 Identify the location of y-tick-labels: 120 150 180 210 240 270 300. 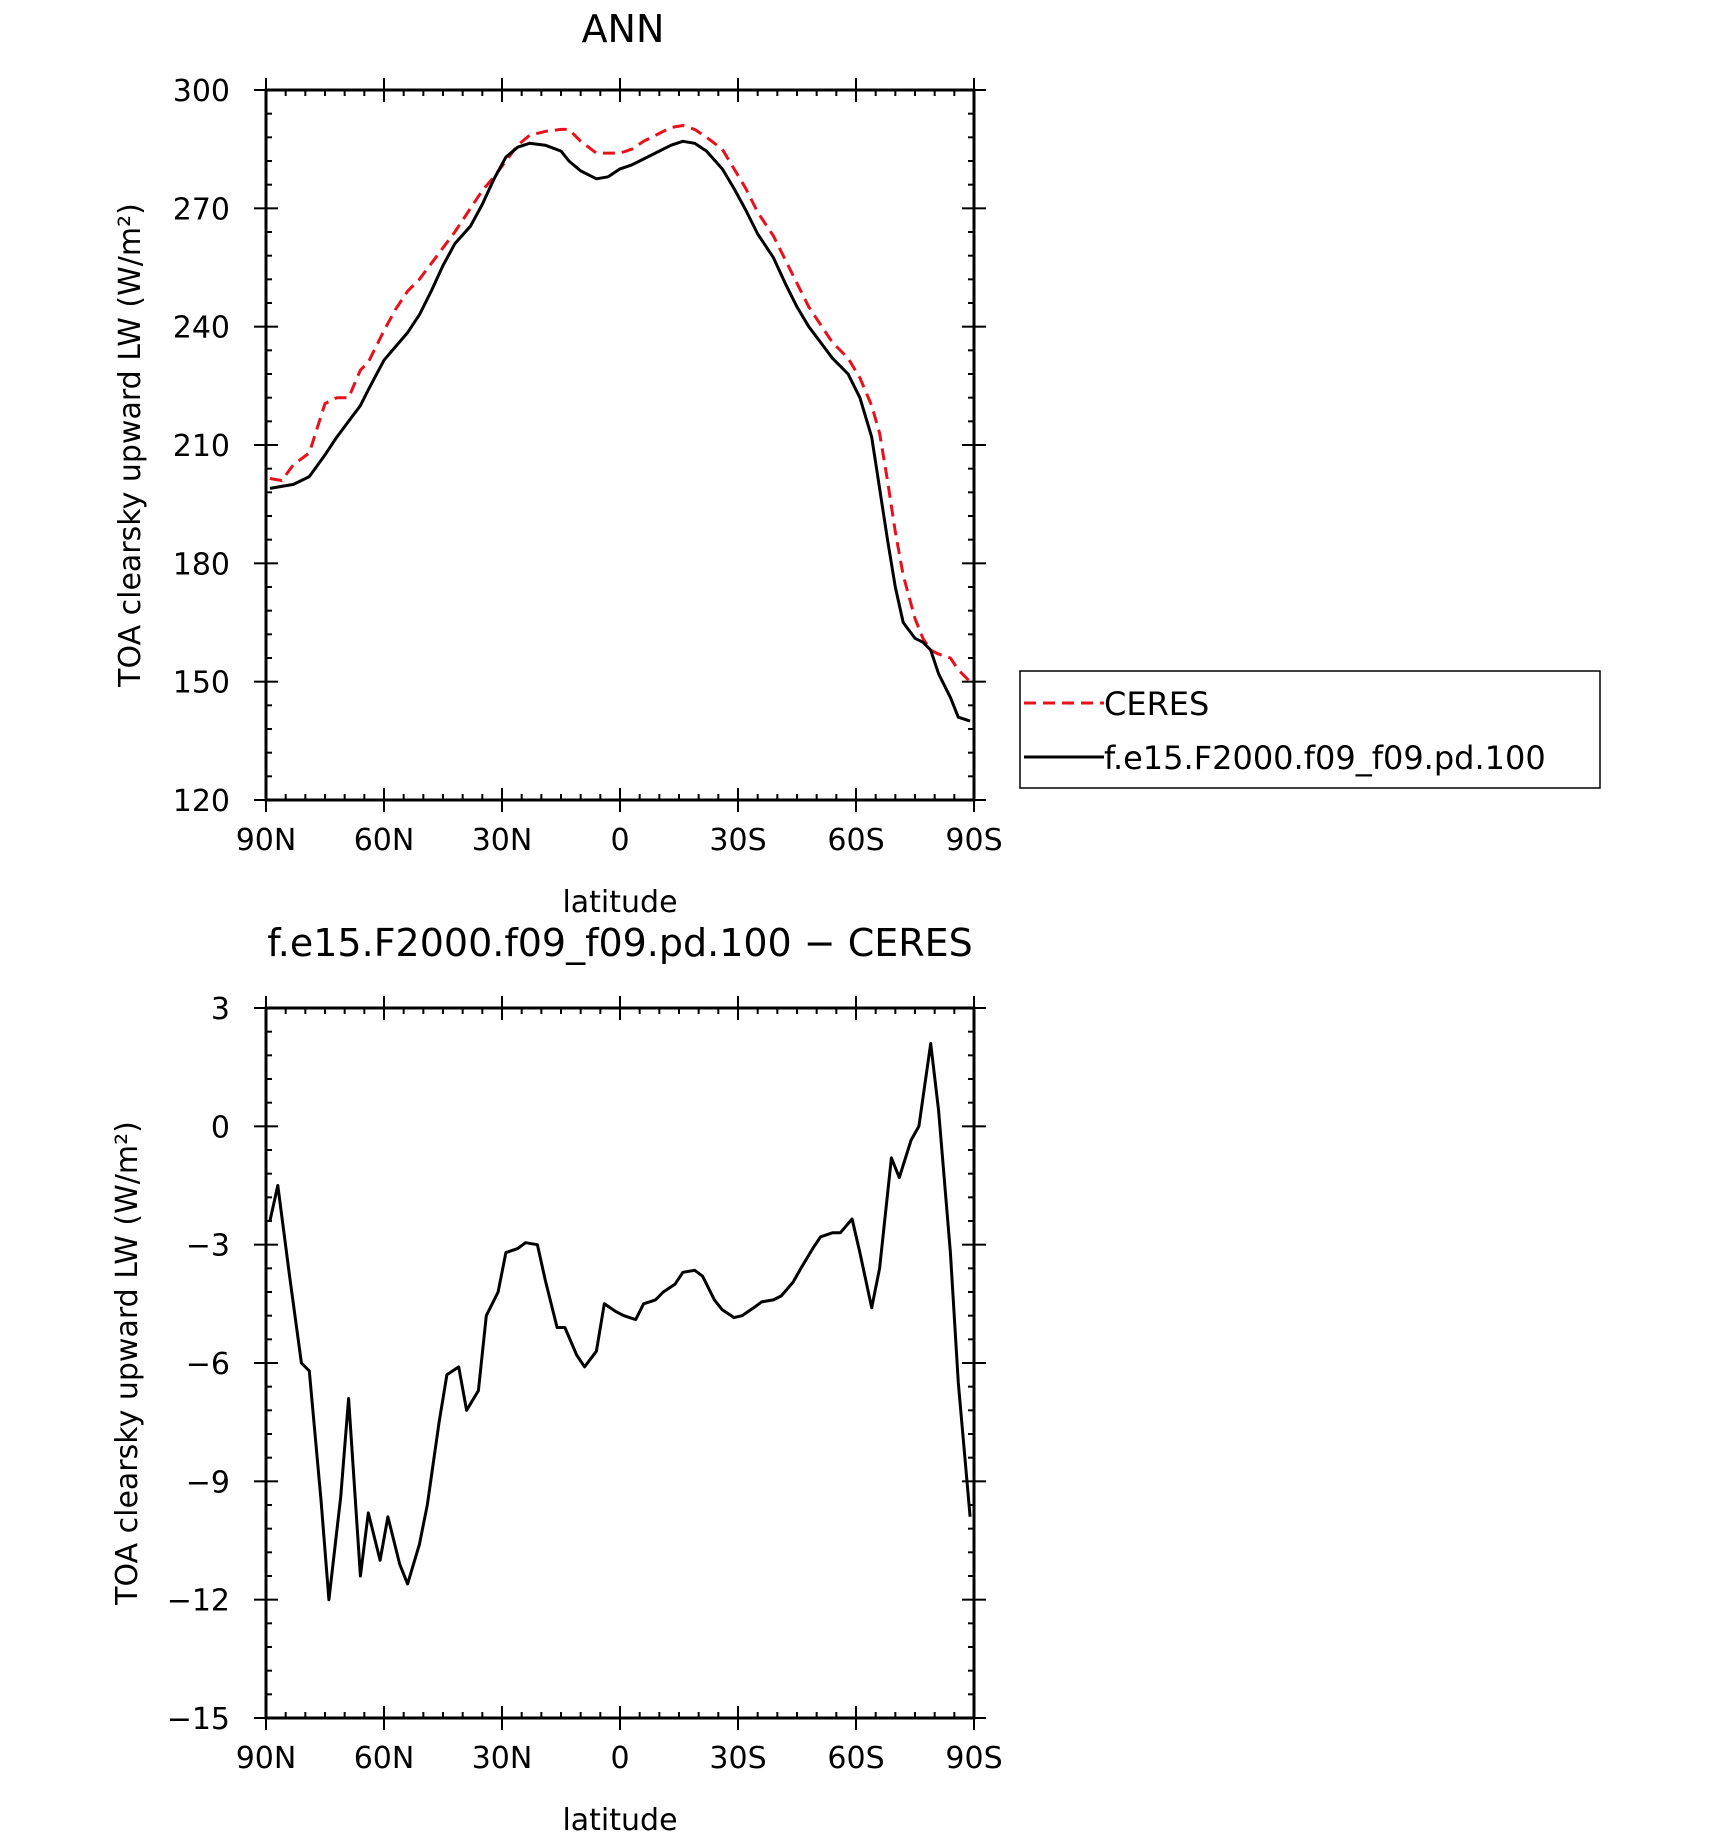
(201, 446).